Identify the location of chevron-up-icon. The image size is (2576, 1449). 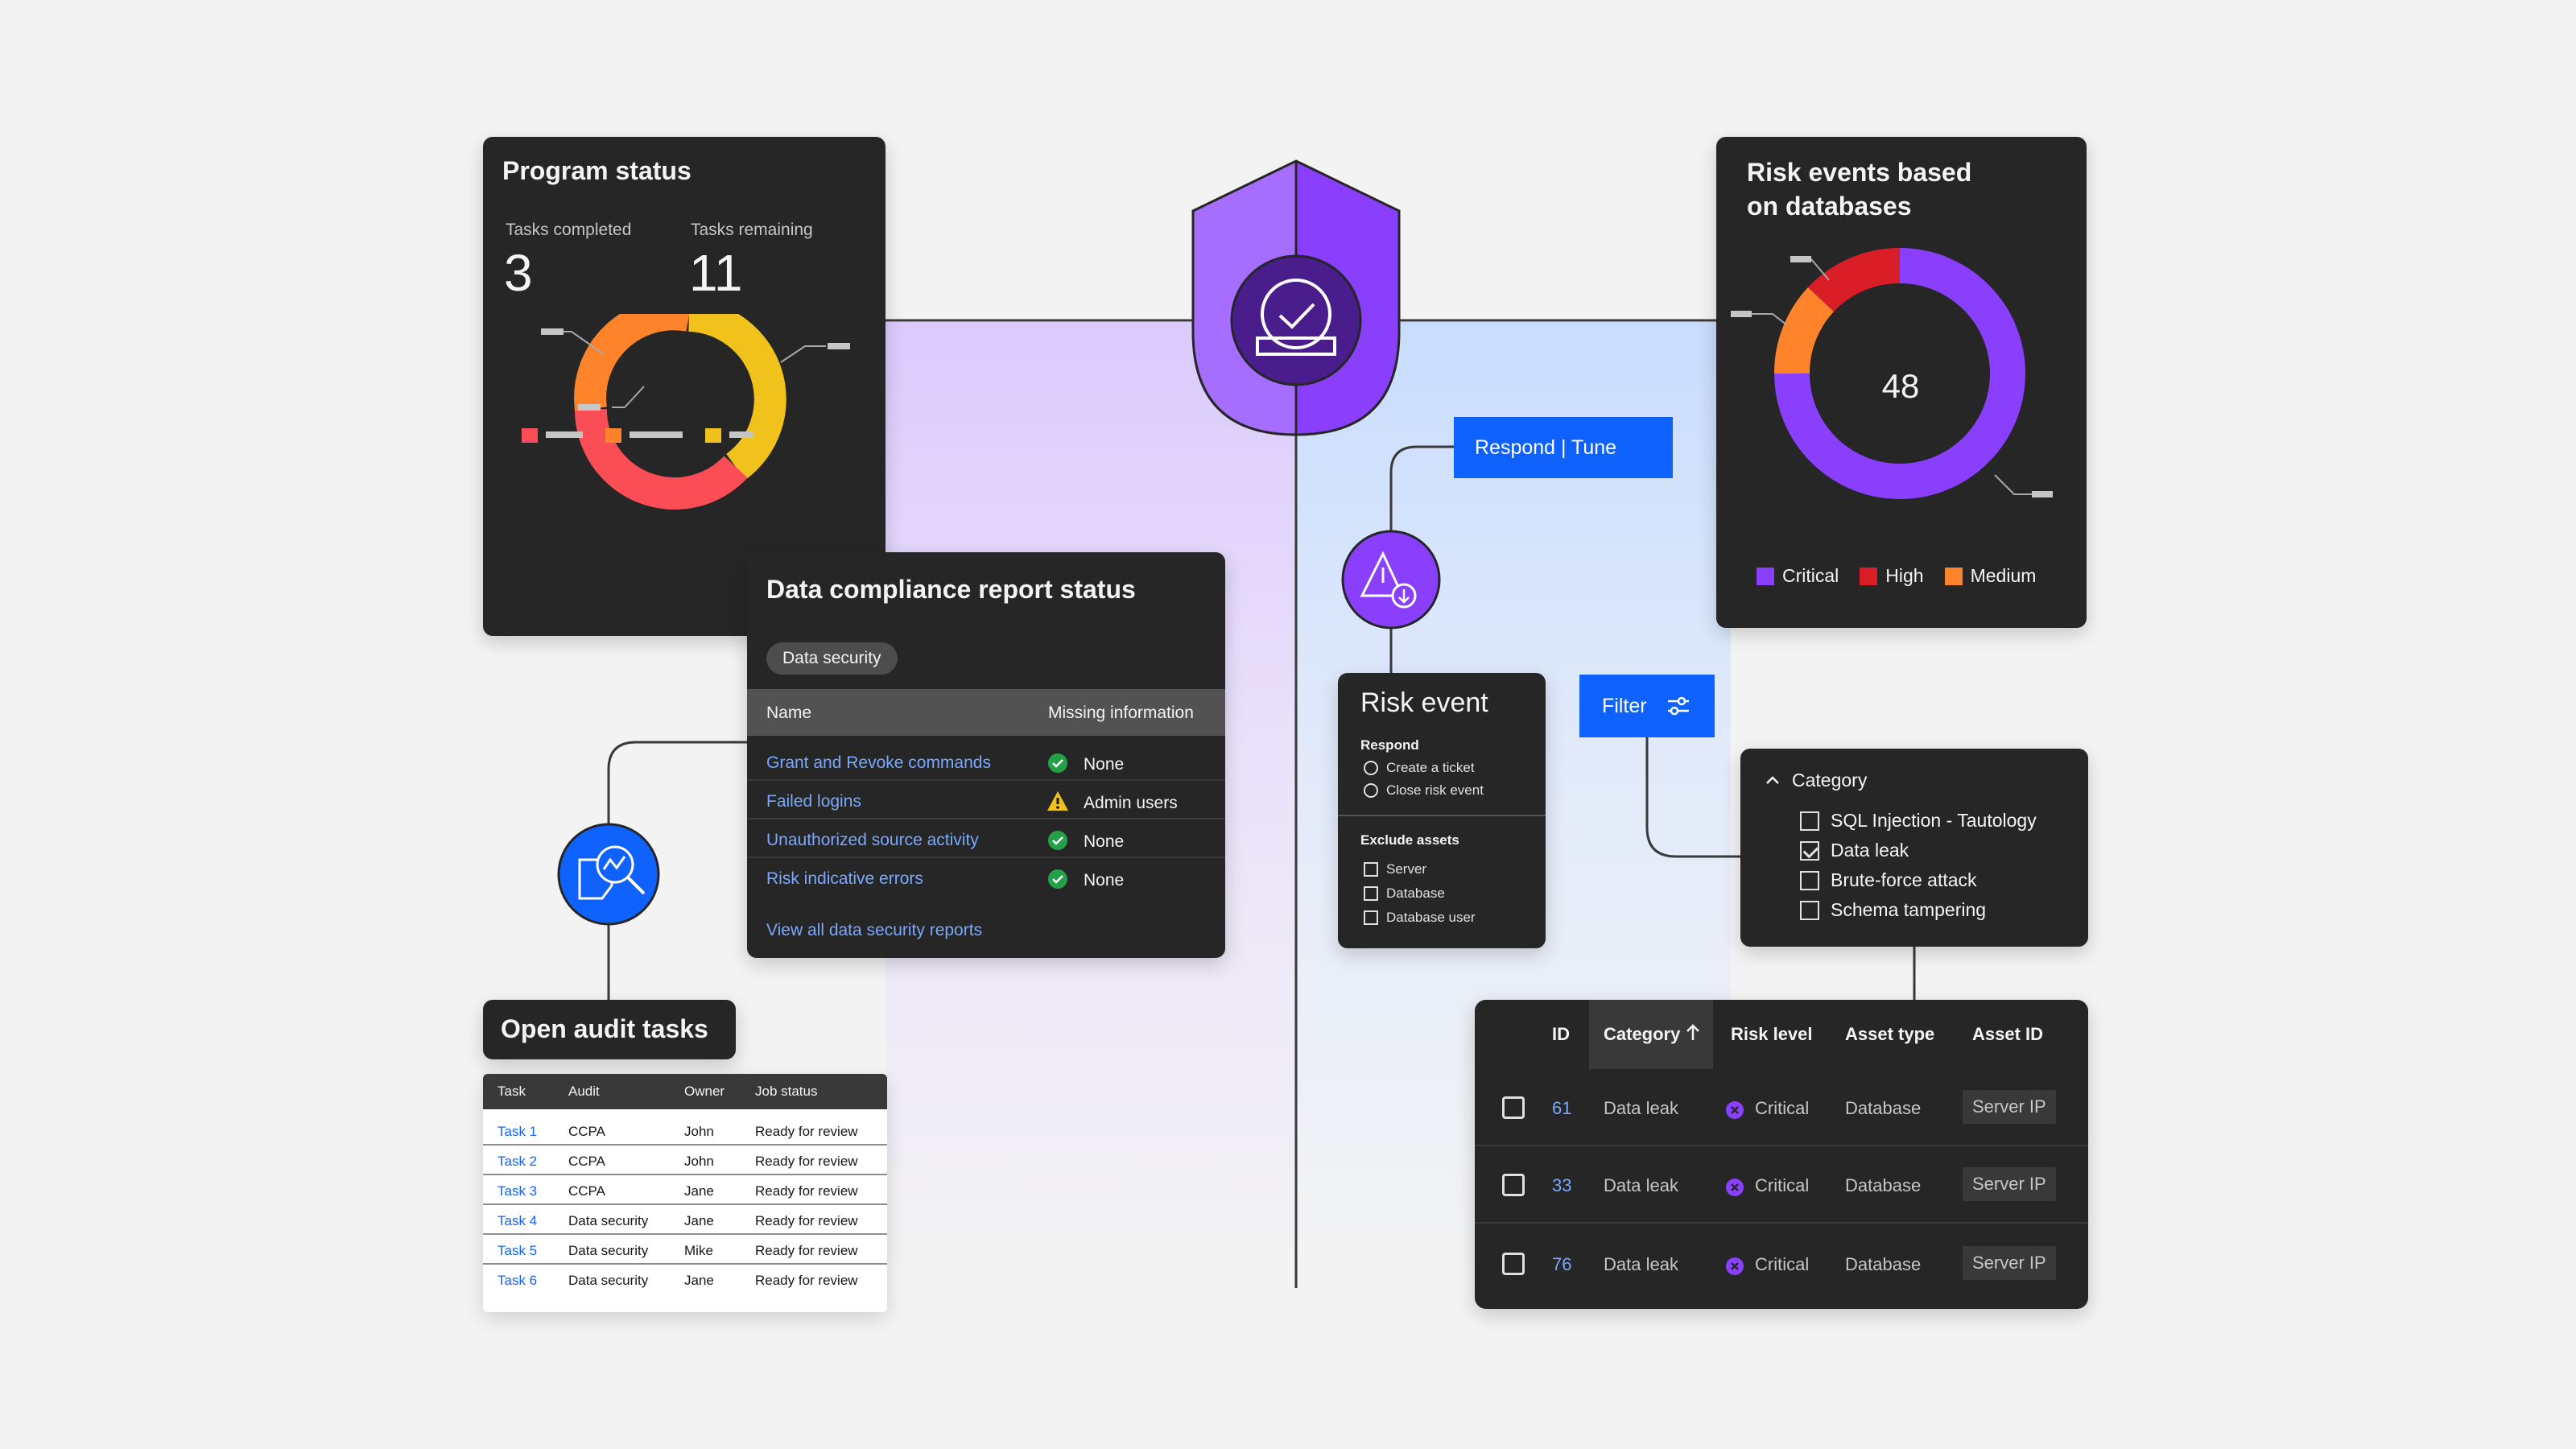
(1772, 780).